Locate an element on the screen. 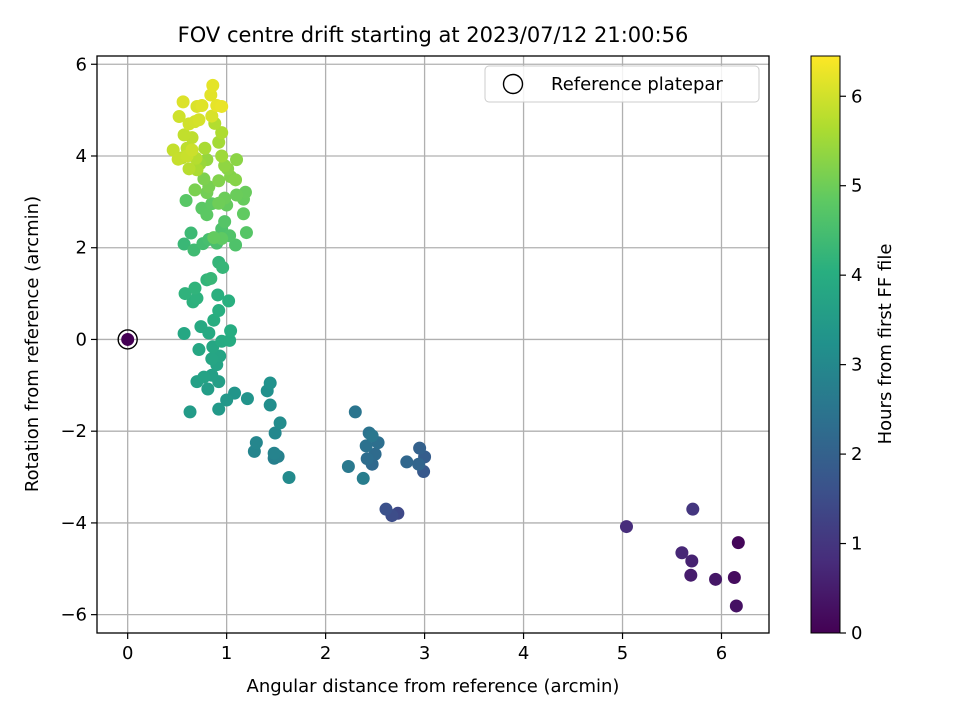  colorbar-tick-label: 0 is located at coordinates (856, 633).